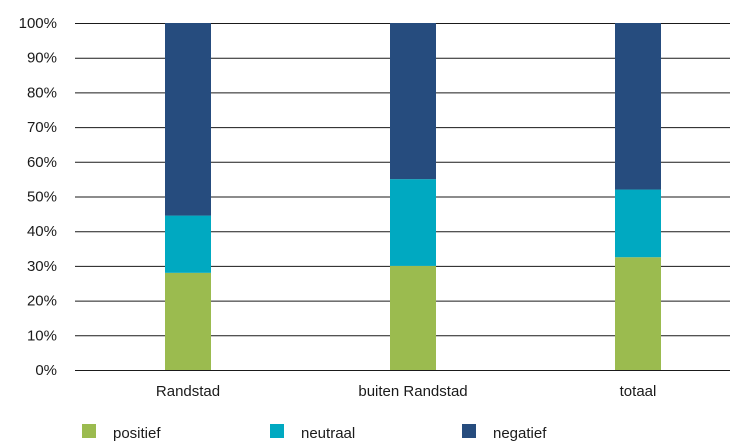  I want to click on y-axis-tick-labels: 0% 10% 20% 30% 40% 50% 60% 70% 80% 90% 100%, so click(38, 197).